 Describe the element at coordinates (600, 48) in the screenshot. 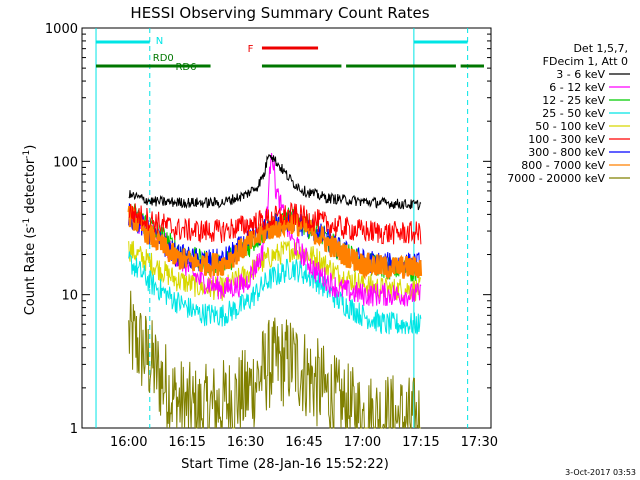

I see `legend-header-1: Det 1,5,7,` at that location.